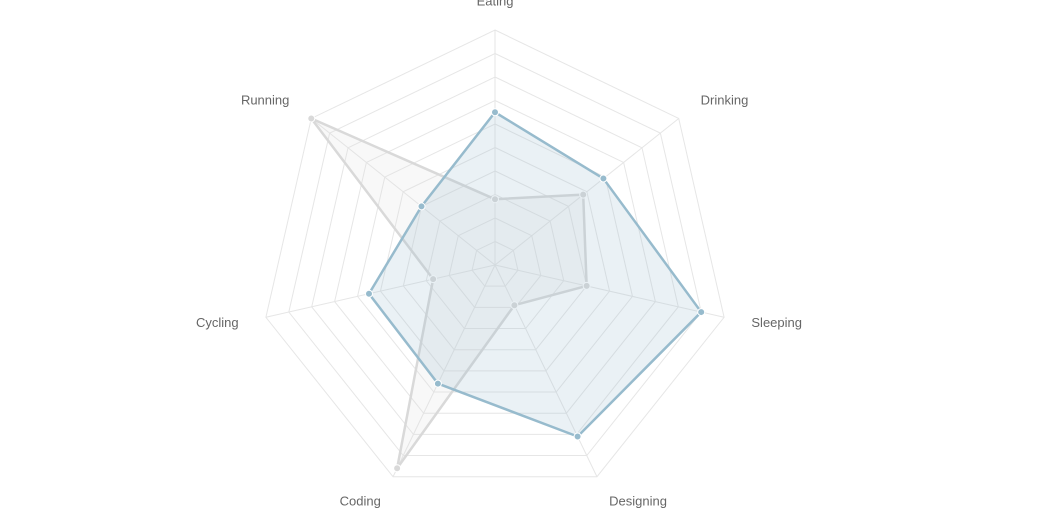 The width and height of the screenshot is (1038, 519). What do you see at coordinates (380, 291) in the screenshot?
I see `spoke-cycling` at bounding box center [380, 291].